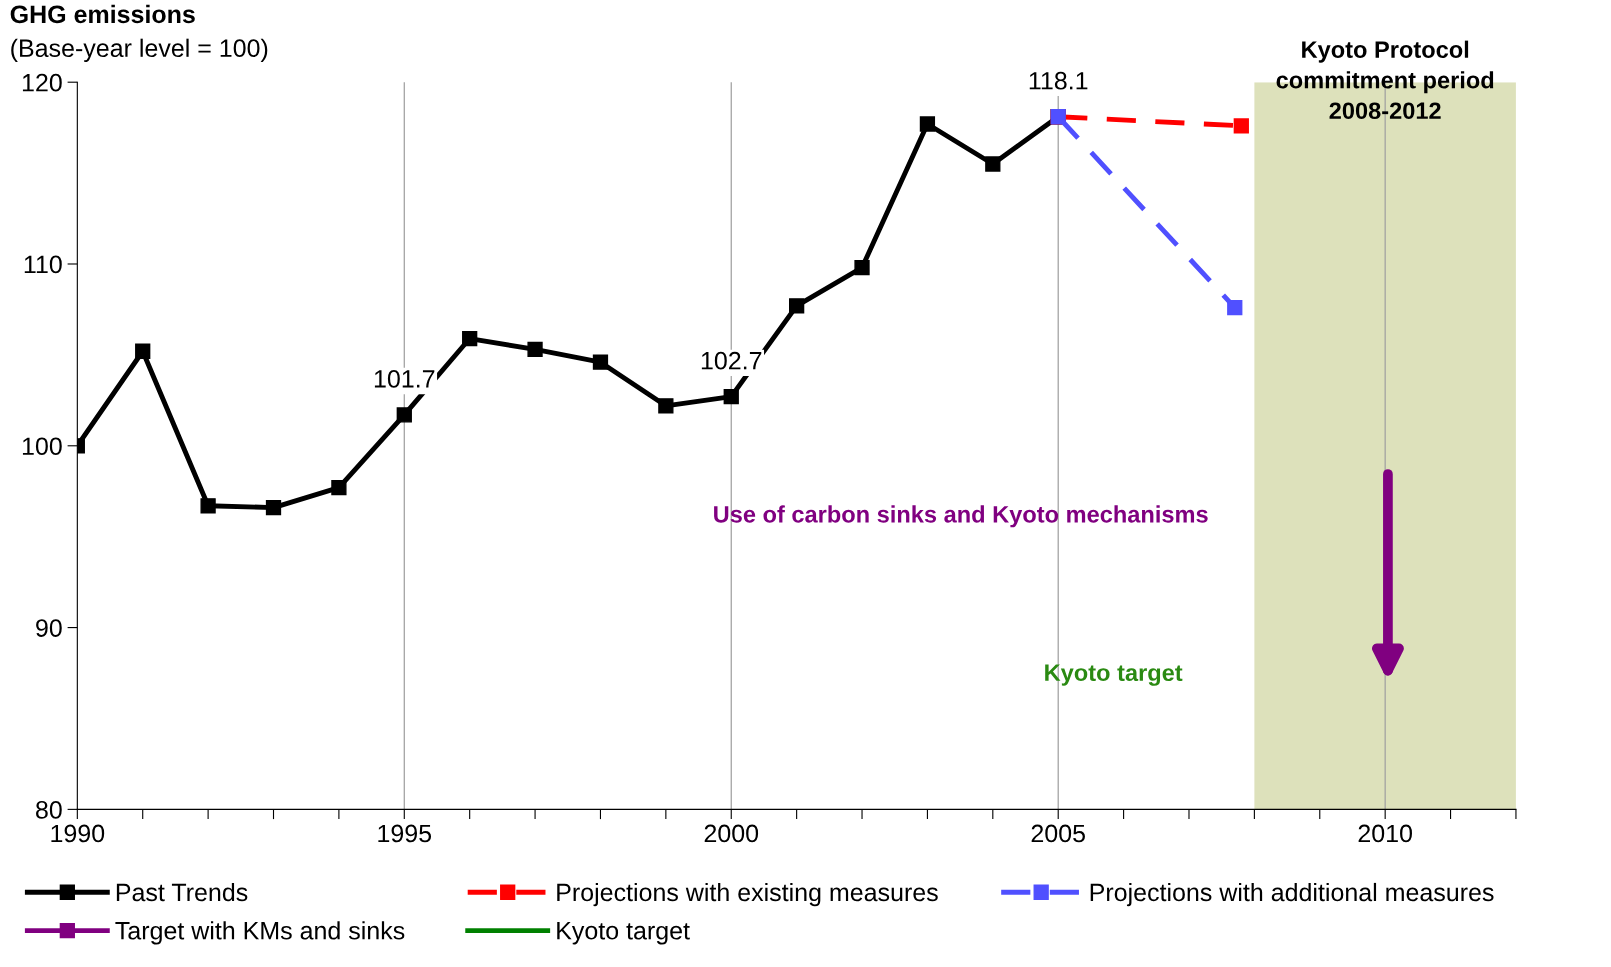 The height and width of the screenshot is (967, 1611). Describe the element at coordinates (1385, 833) in the screenshot. I see `x-tick-label: 2010` at that location.